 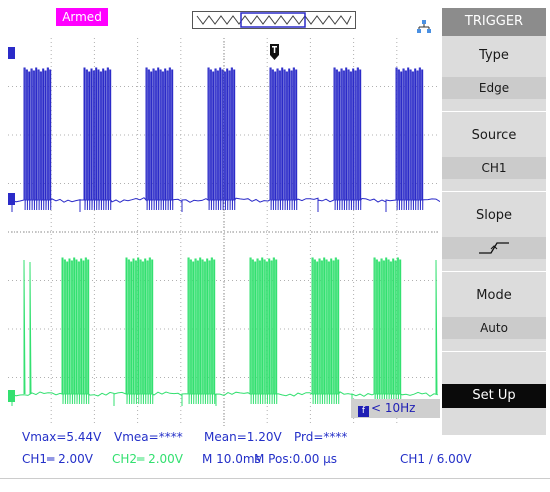 What do you see at coordinates (58, 459) in the screenshot?
I see `ch1-scale: CH1═ 2.00V` at bounding box center [58, 459].